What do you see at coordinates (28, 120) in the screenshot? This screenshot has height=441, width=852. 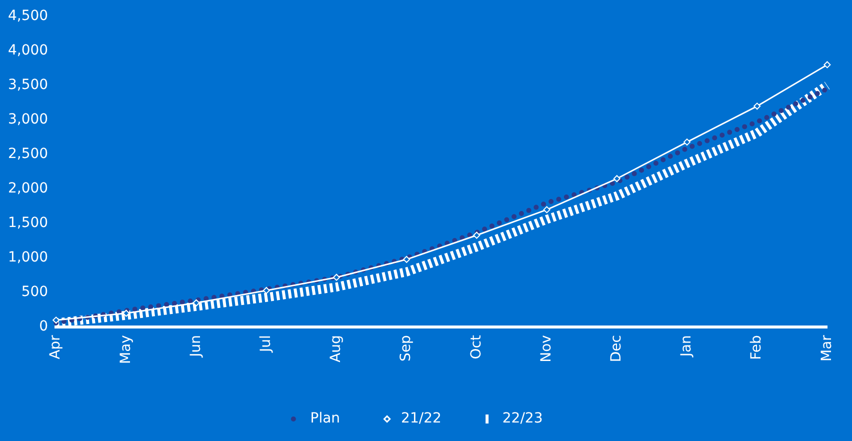 I see `y-tick-label: 3,000` at bounding box center [28, 120].